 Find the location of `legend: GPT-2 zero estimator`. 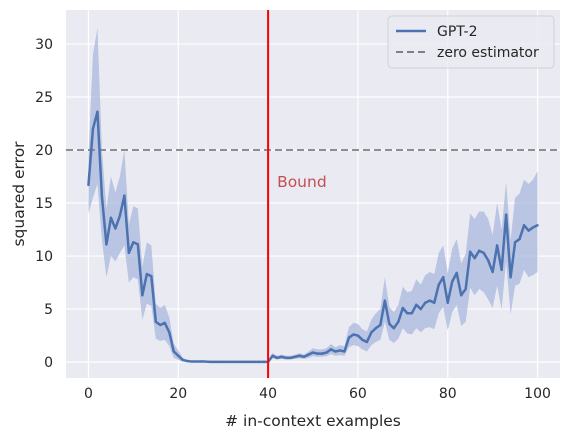

legend: GPT-2 zero estimator is located at coordinates (471, 42).